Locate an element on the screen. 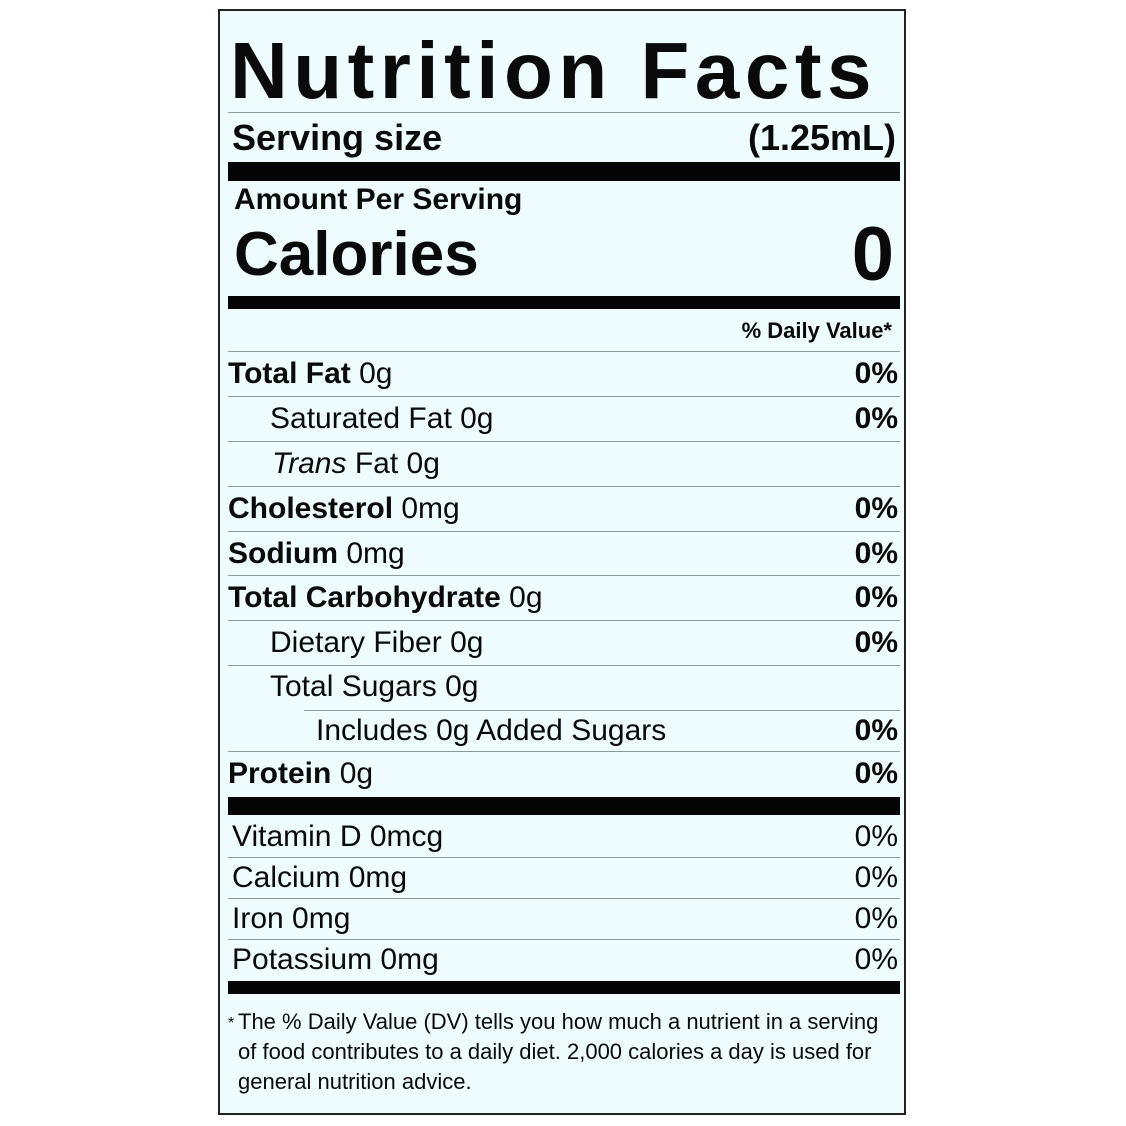 Image resolution: width=1126 pixels, height=1126 pixels. nutrient-row-protein: Protein 0g 0% is located at coordinates (564, 774).